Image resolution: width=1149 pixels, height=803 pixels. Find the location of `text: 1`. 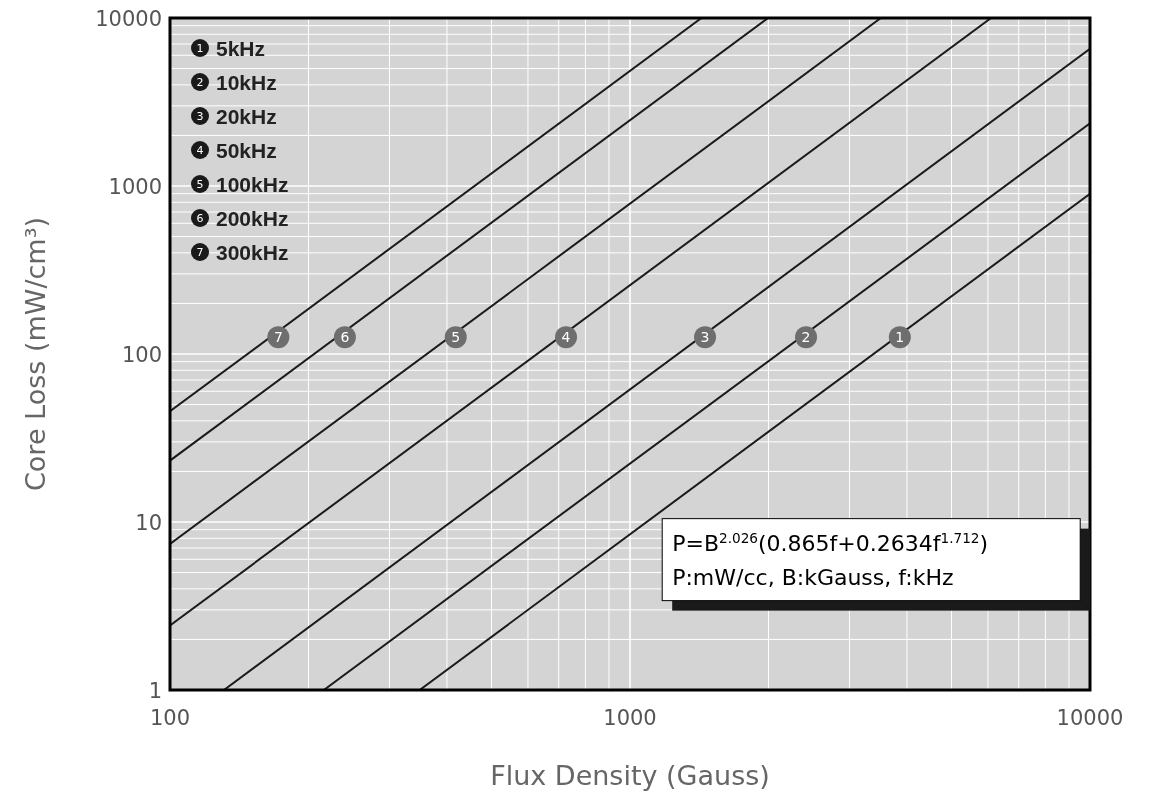

text: 1 is located at coordinates (200, 48).